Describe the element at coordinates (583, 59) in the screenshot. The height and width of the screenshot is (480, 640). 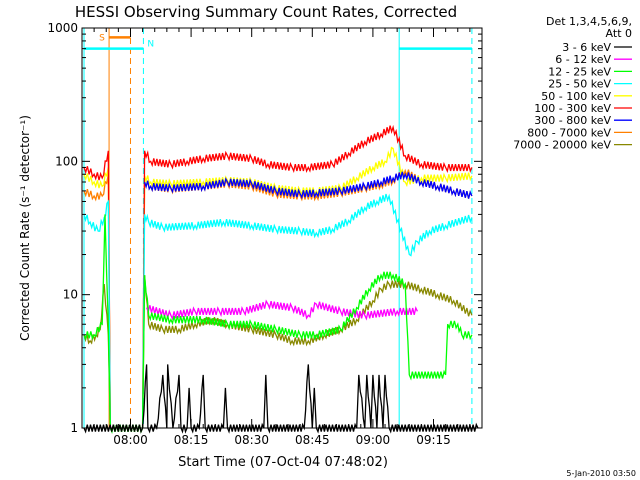
I see `legend-entry-label: 6 - 12 keV` at that location.